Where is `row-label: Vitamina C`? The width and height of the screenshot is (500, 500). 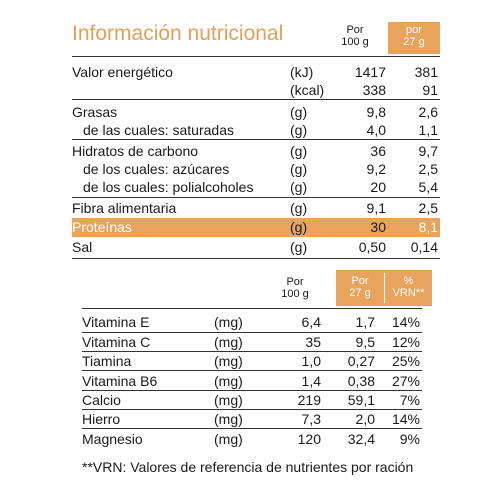 row-label: Vitamina C is located at coordinates (116, 342).